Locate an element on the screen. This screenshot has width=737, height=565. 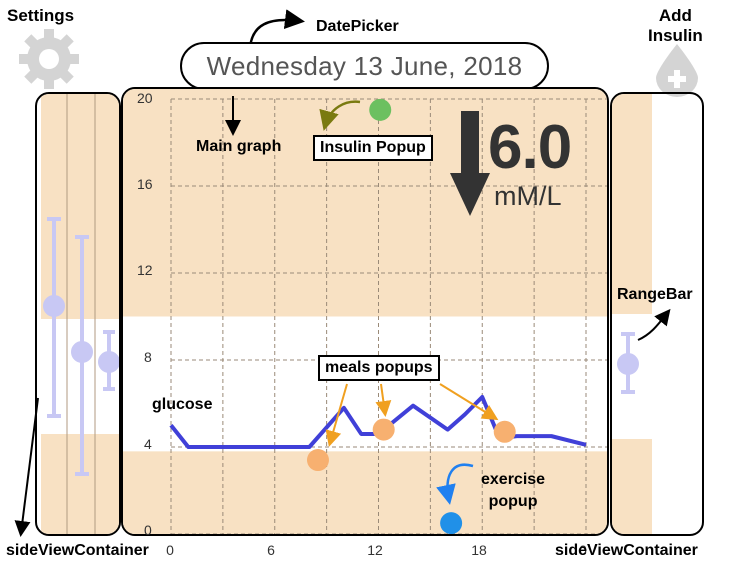
glucose-reading-unit: mM/L is located at coordinates (528, 196).